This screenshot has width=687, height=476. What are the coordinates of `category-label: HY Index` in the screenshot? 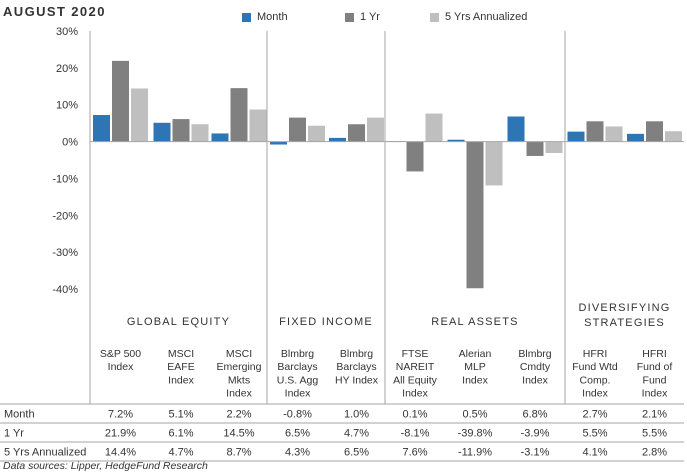 It's located at (357, 380).